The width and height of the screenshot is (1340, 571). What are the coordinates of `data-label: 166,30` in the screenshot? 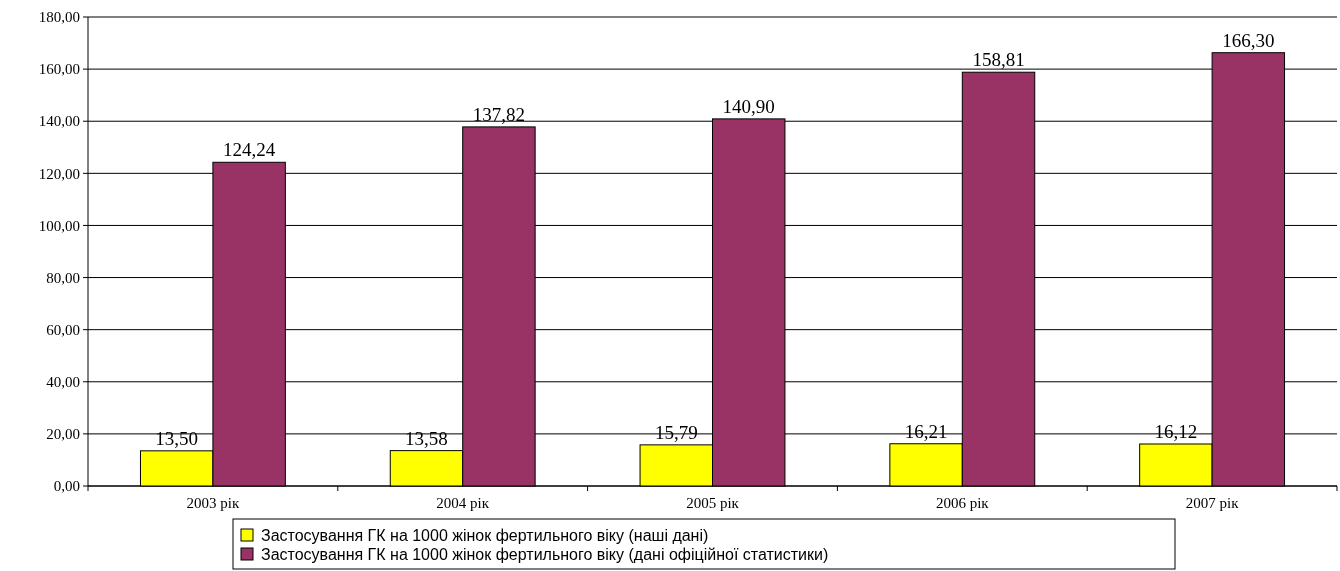 It's located at (1248, 40).